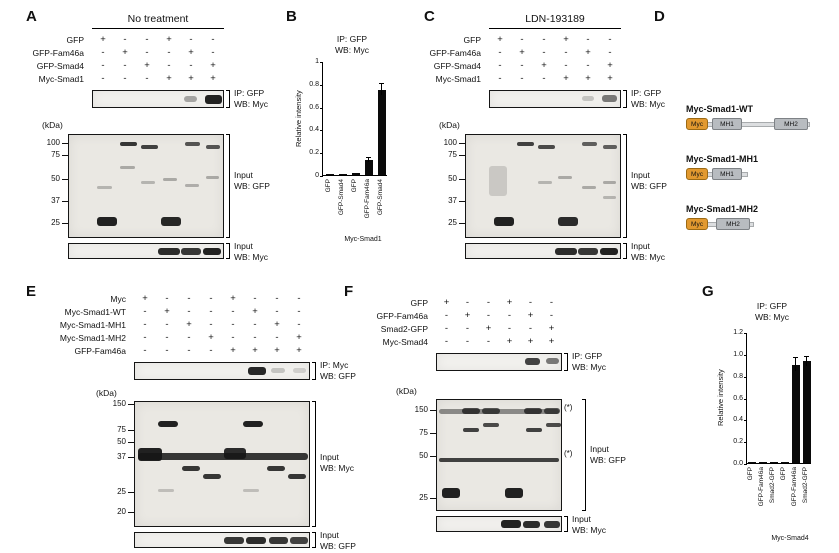 The width and height of the screenshot is (839, 553). Describe the element at coordinates (807, 361) in the screenshot. I see `error-bar` at that location.